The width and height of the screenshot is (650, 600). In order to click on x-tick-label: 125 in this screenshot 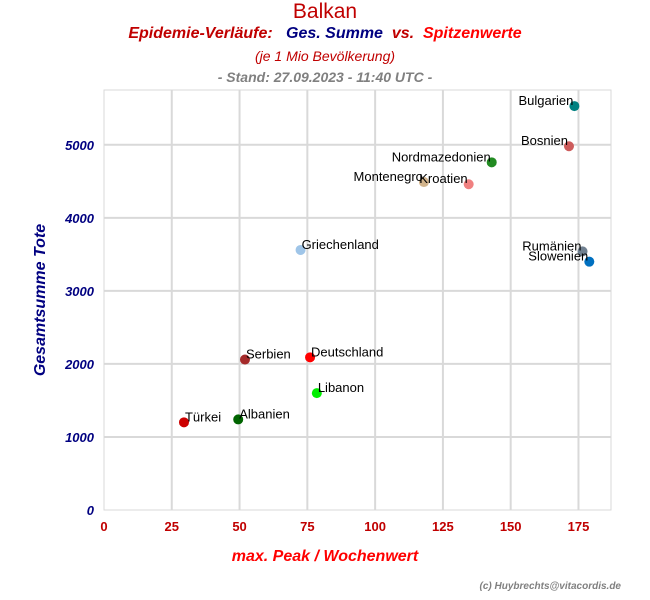, I will do `click(443, 526)`.